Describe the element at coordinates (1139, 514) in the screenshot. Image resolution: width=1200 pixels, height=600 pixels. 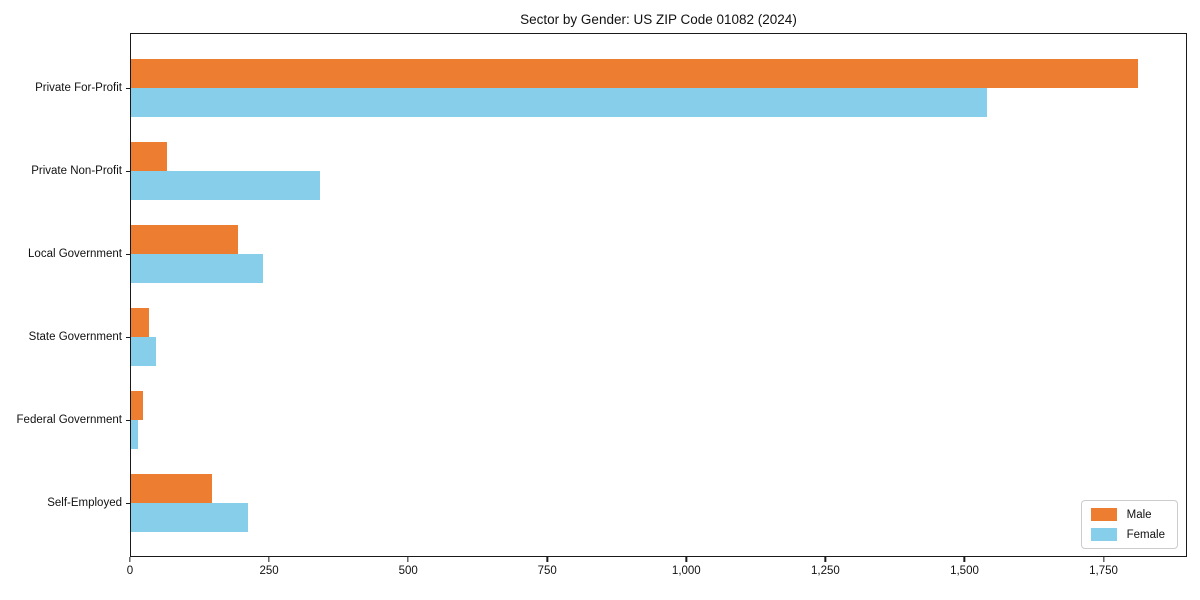
I see `legend-label: Male` at that location.